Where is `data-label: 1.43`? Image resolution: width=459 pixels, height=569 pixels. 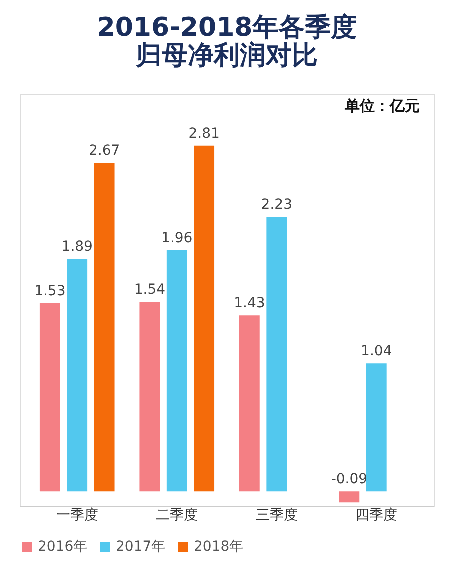 data-label: 1.43 is located at coordinates (250, 304).